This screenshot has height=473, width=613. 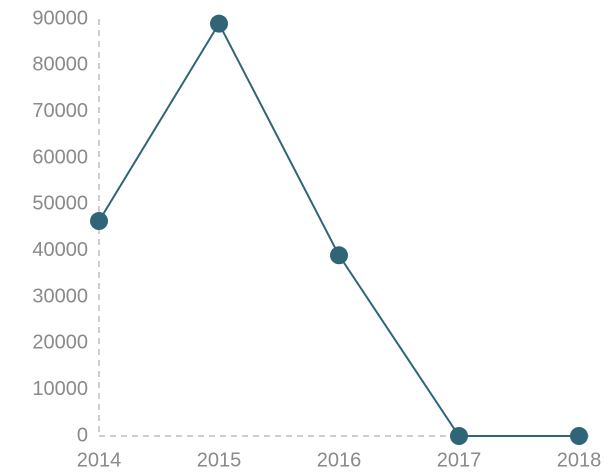 What do you see at coordinates (60, 343) in the screenshot?
I see `y-tick-label: 20000` at bounding box center [60, 343].